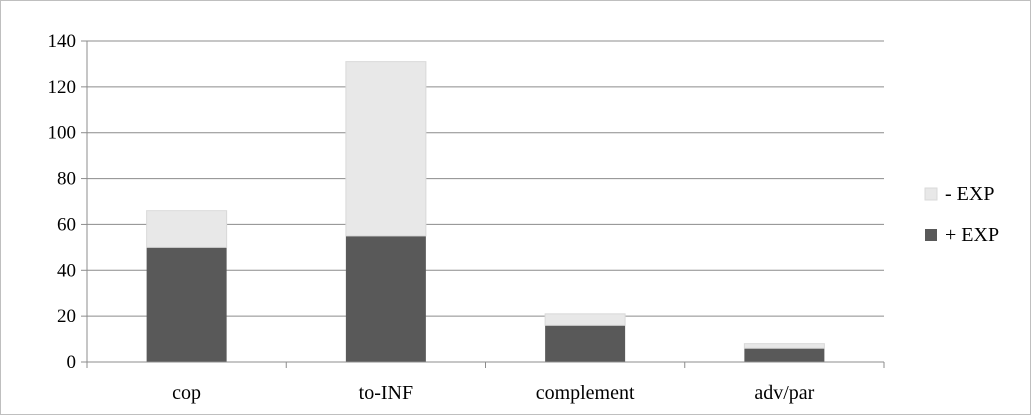 The image size is (1031, 415). I want to click on bar-to-INF-plus-exp, so click(385, 298).